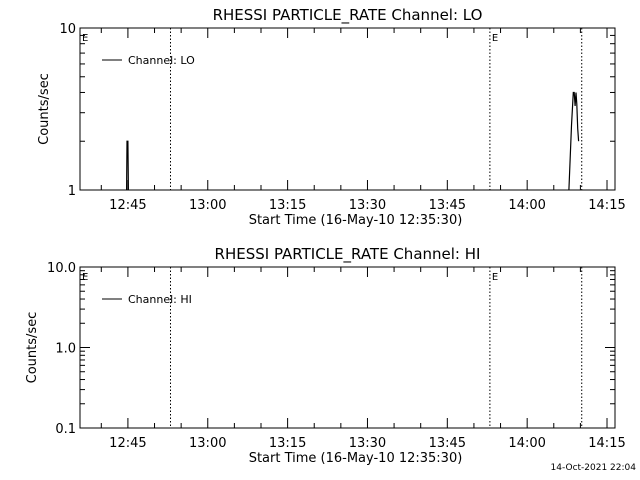 The image size is (640, 480). What do you see at coordinates (526, 205) in the screenshot?
I see `lo-x-tick-label: 14:00` at bounding box center [526, 205].